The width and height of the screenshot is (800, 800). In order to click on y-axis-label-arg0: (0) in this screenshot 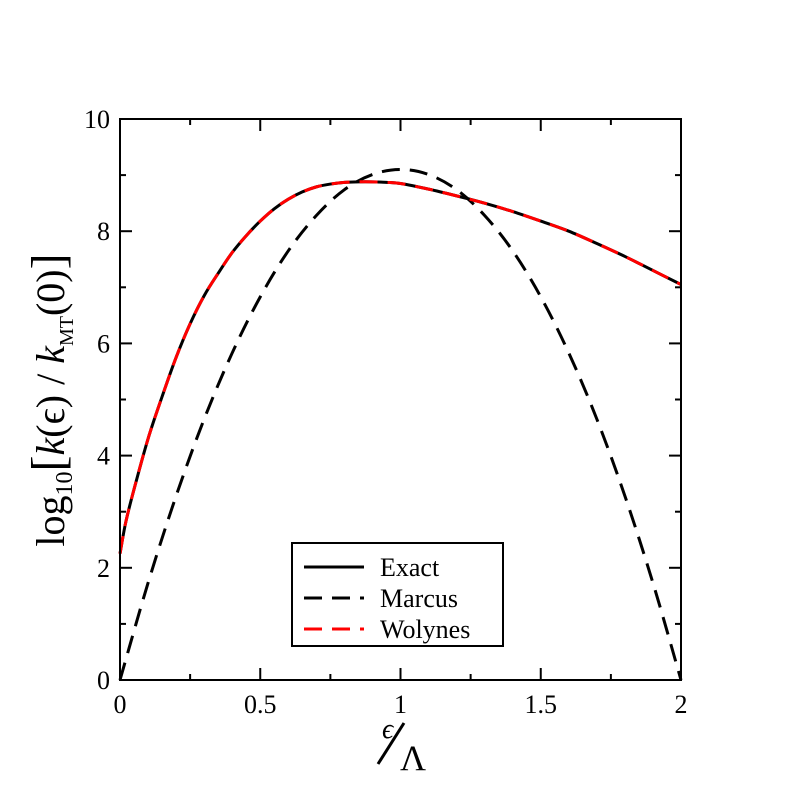, I will do `click(50, 292)`.